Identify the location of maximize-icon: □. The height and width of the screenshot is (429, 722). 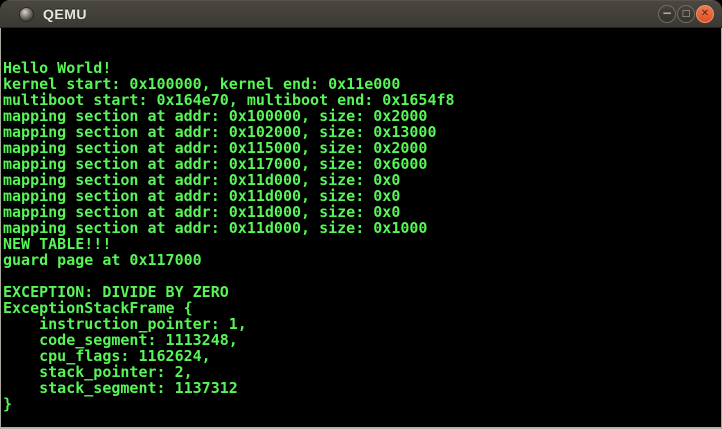
(686, 13).